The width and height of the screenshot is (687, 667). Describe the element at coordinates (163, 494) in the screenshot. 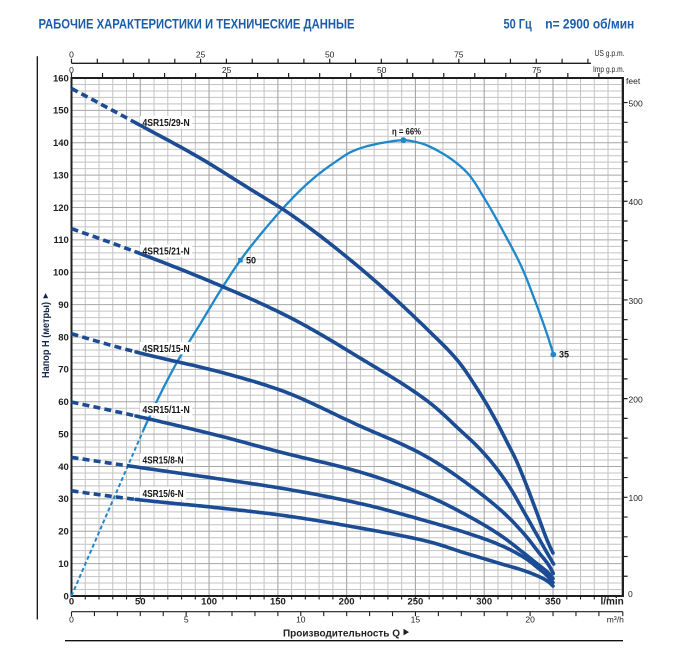

I see `svg-text: 4SR15/6-N` at that location.